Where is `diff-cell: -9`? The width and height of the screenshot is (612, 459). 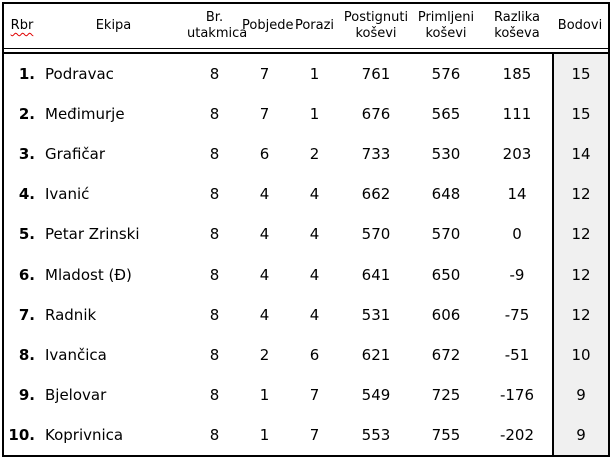
diff-cell: -9 is located at coordinates (517, 274).